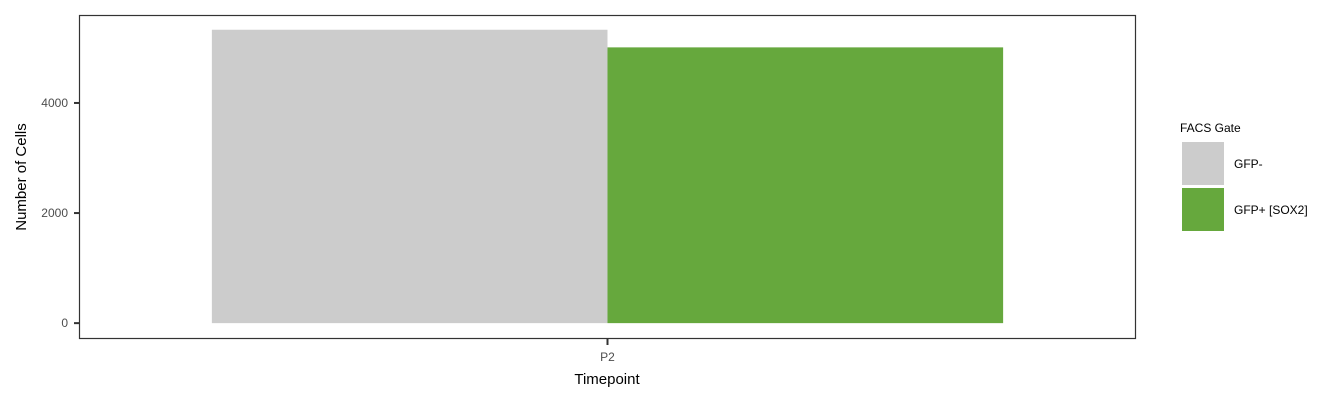  I want to click on legend: FACS Gate GFP- GFP+ [SOX2], so click(1244, 176).